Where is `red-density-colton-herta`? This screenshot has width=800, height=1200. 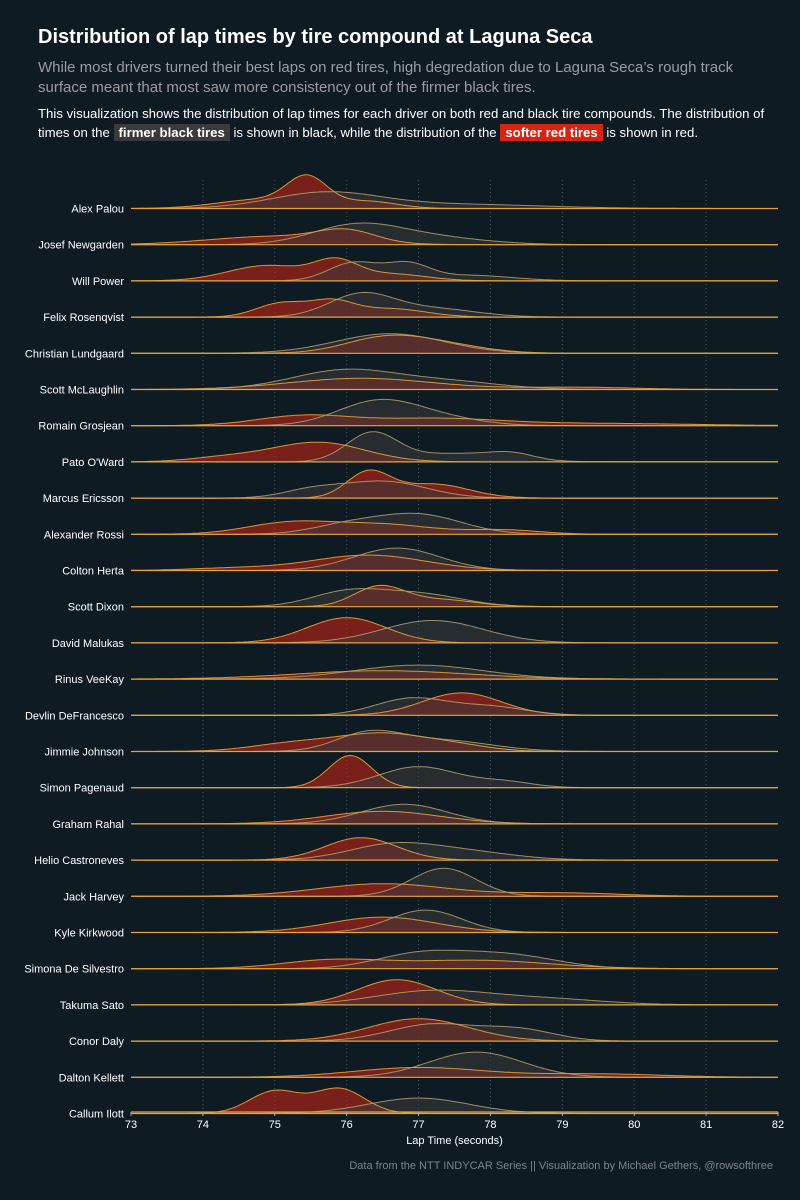
red-density-colton-herta is located at coordinates (454, 563).